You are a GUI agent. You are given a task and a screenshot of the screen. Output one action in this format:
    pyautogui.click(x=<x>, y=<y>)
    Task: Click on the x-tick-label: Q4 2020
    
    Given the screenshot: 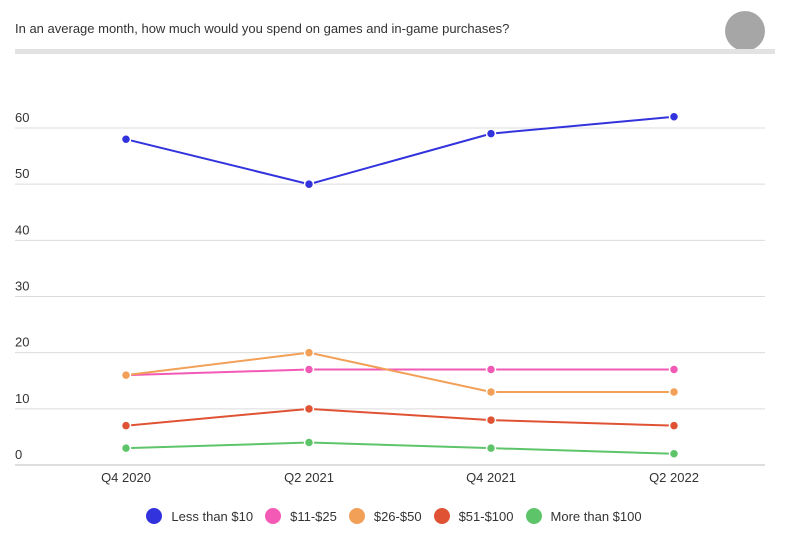 What is the action you would take?
    pyautogui.click(x=126, y=477)
    